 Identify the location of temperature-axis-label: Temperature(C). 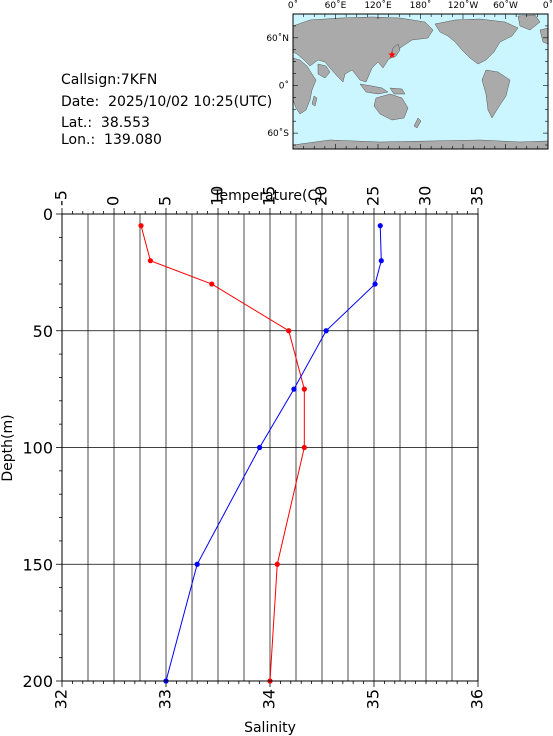
(267, 196).